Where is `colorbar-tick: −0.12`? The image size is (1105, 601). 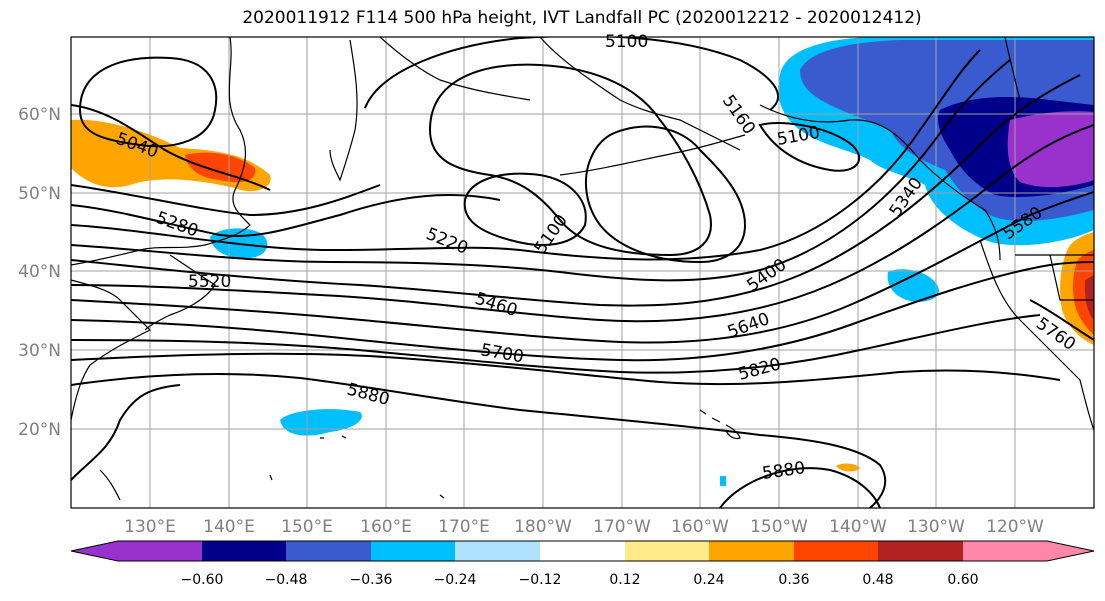
colorbar-tick: −0.12 is located at coordinates (540, 580).